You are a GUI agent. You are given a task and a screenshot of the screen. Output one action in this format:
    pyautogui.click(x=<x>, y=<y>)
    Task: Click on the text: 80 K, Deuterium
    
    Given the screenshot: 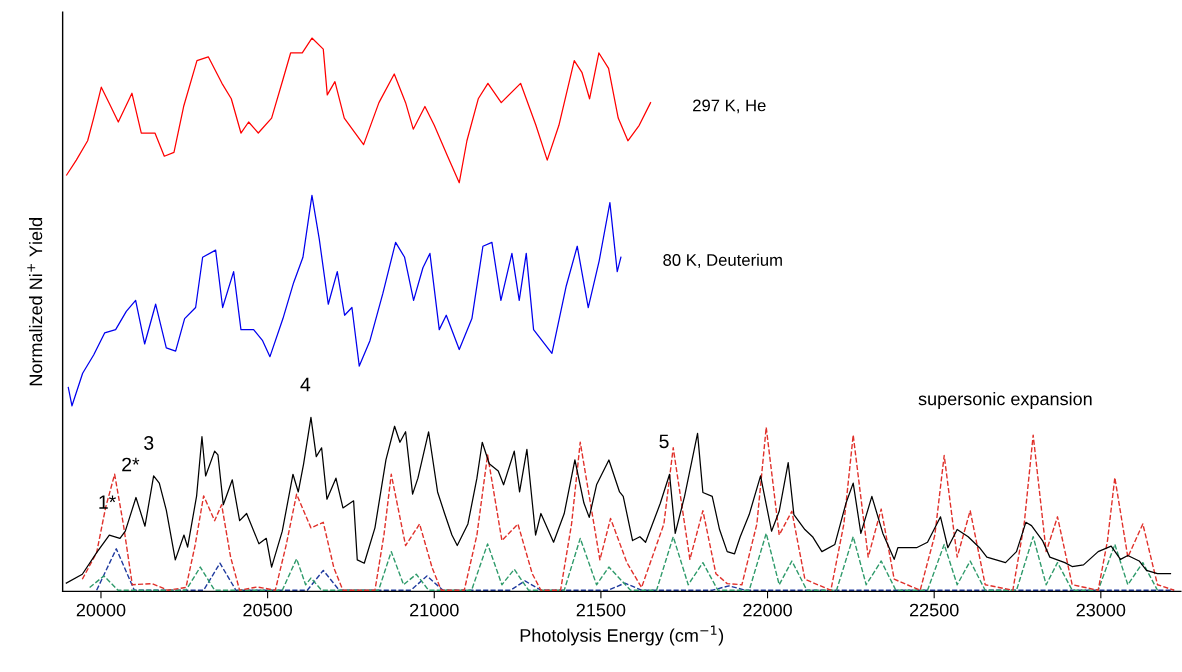 What is the action you would take?
    pyautogui.click(x=722, y=260)
    